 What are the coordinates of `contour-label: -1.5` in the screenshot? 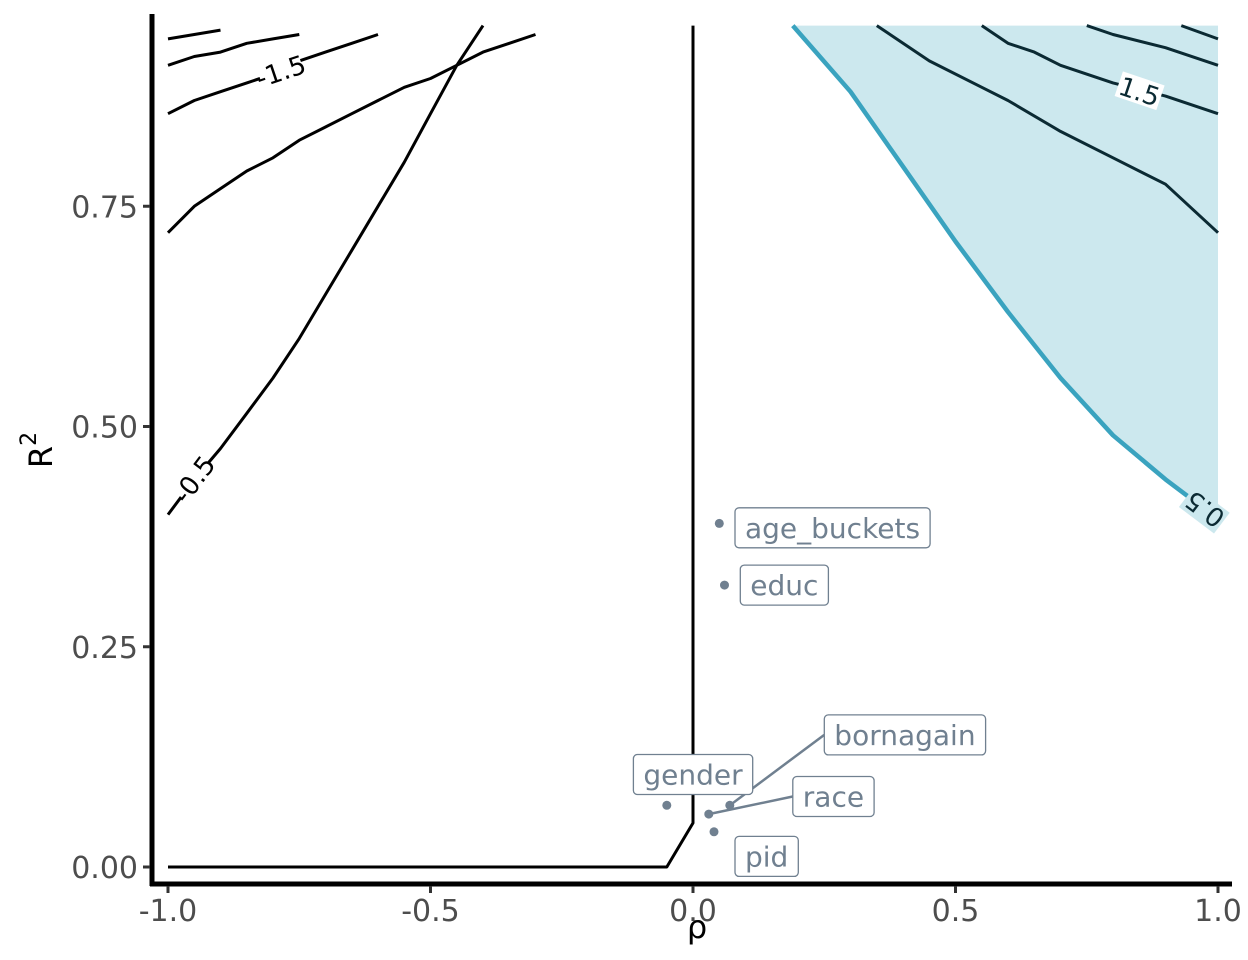 It's located at (281, 72).